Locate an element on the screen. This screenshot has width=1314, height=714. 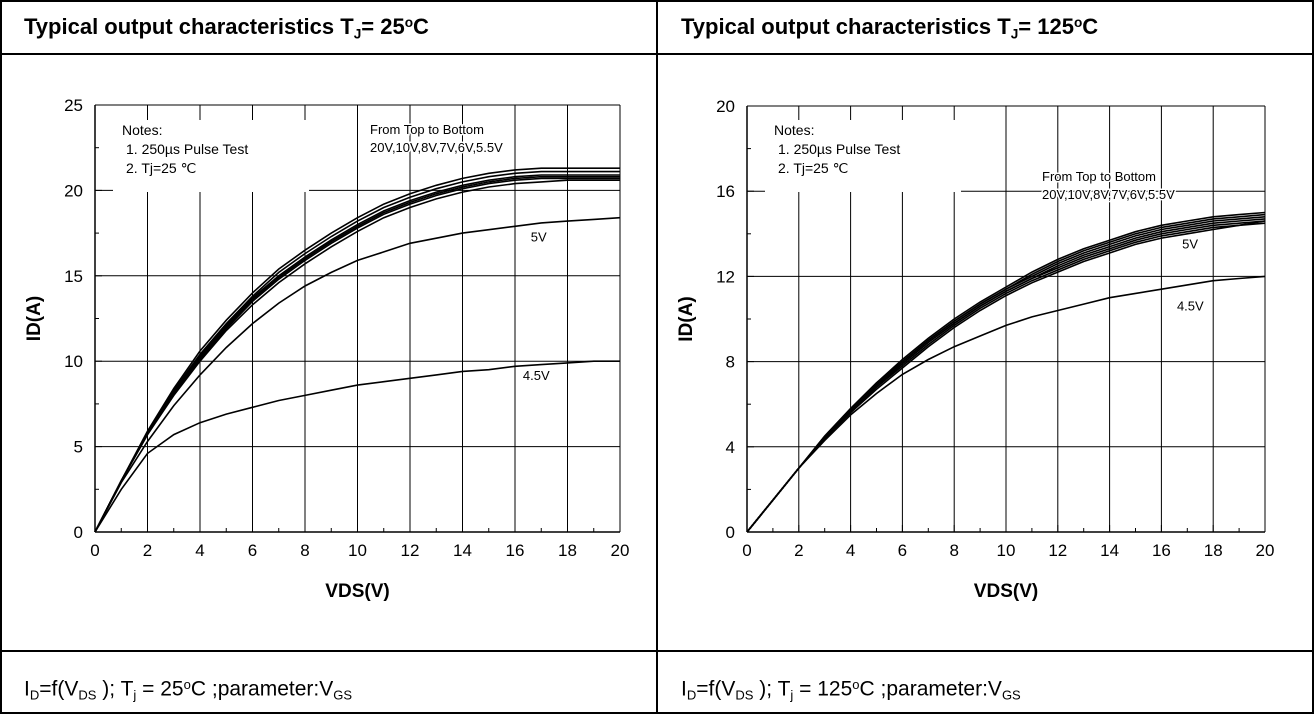
y-tick-label: 10 is located at coordinates (73, 361).